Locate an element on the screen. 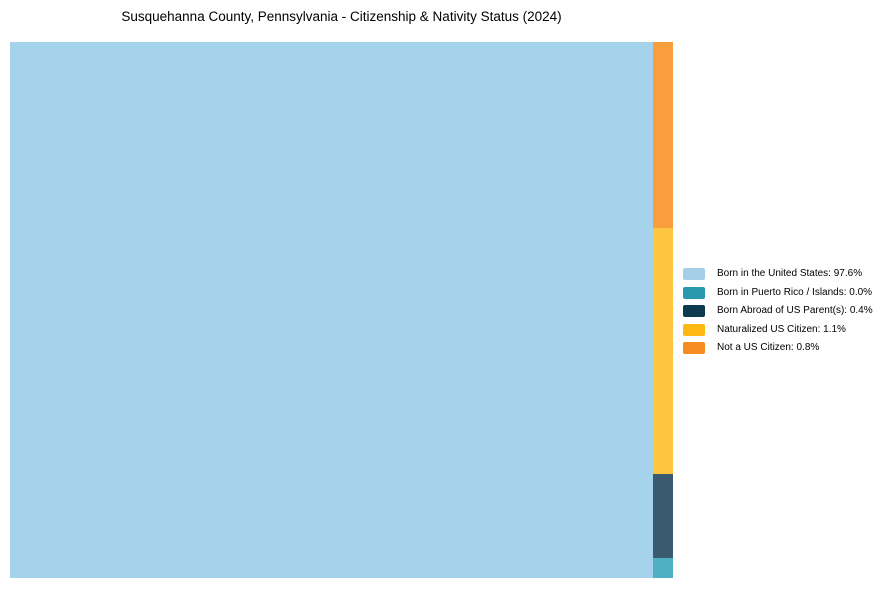  treemap-minor-column is located at coordinates (663, 310).